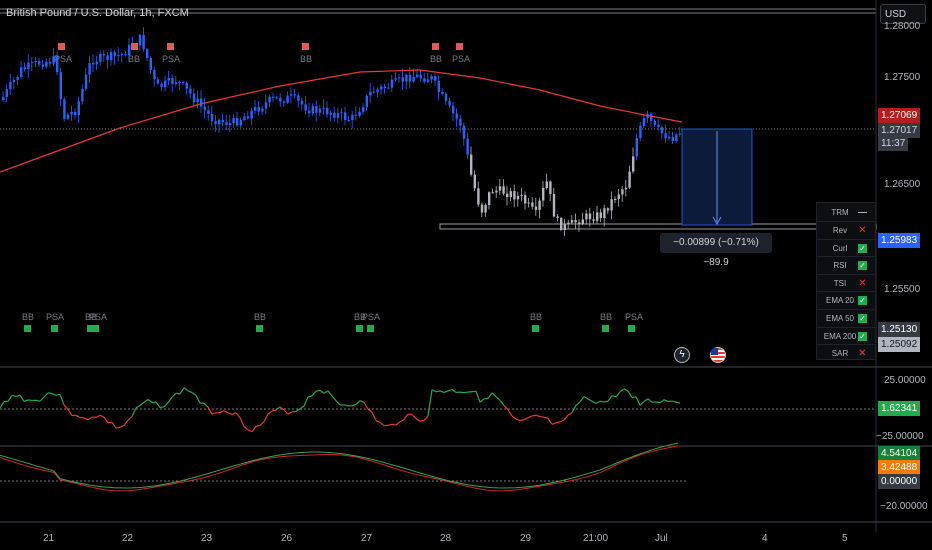 The width and height of the screenshot is (932, 550). I want to click on panel-row-label: EMA 50, so click(839, 318).